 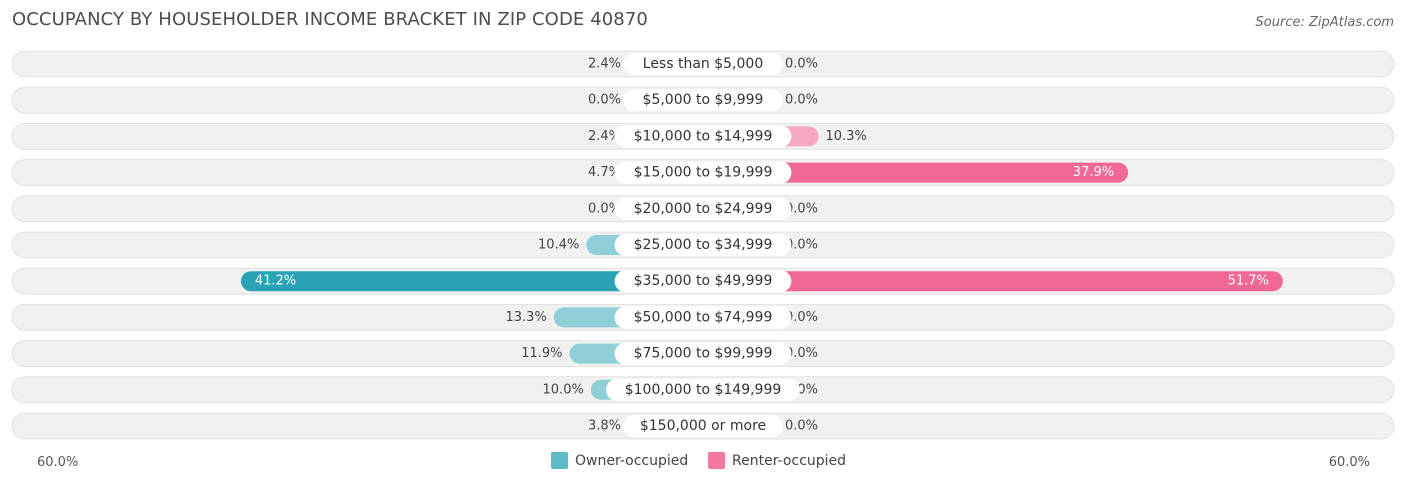 I want to click on bar-row: 2.4% 10.3% $10,000 to $14,999, so click(x=703, y=136).